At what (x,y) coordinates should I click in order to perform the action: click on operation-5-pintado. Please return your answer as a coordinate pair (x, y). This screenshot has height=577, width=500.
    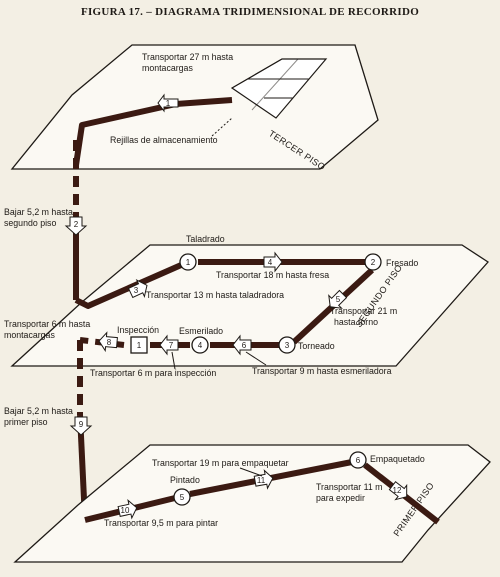
    Looking at the image, I should click on (182, 497).